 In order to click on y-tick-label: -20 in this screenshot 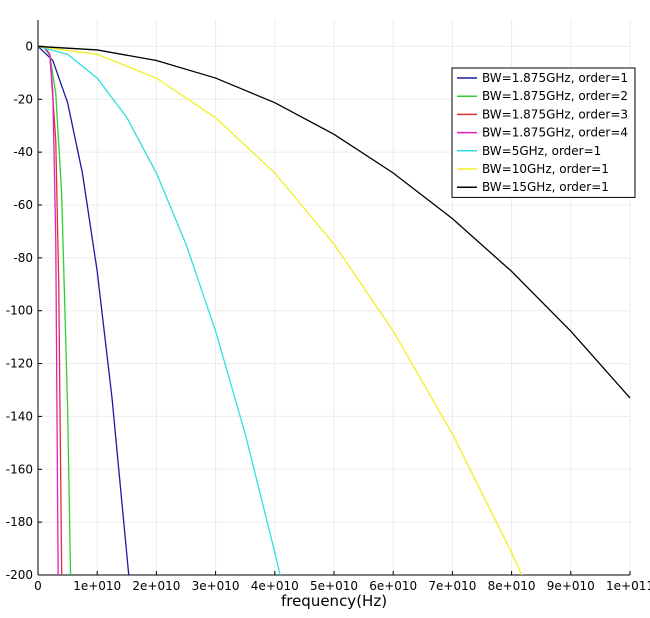, I will do `click(23, 99)`.